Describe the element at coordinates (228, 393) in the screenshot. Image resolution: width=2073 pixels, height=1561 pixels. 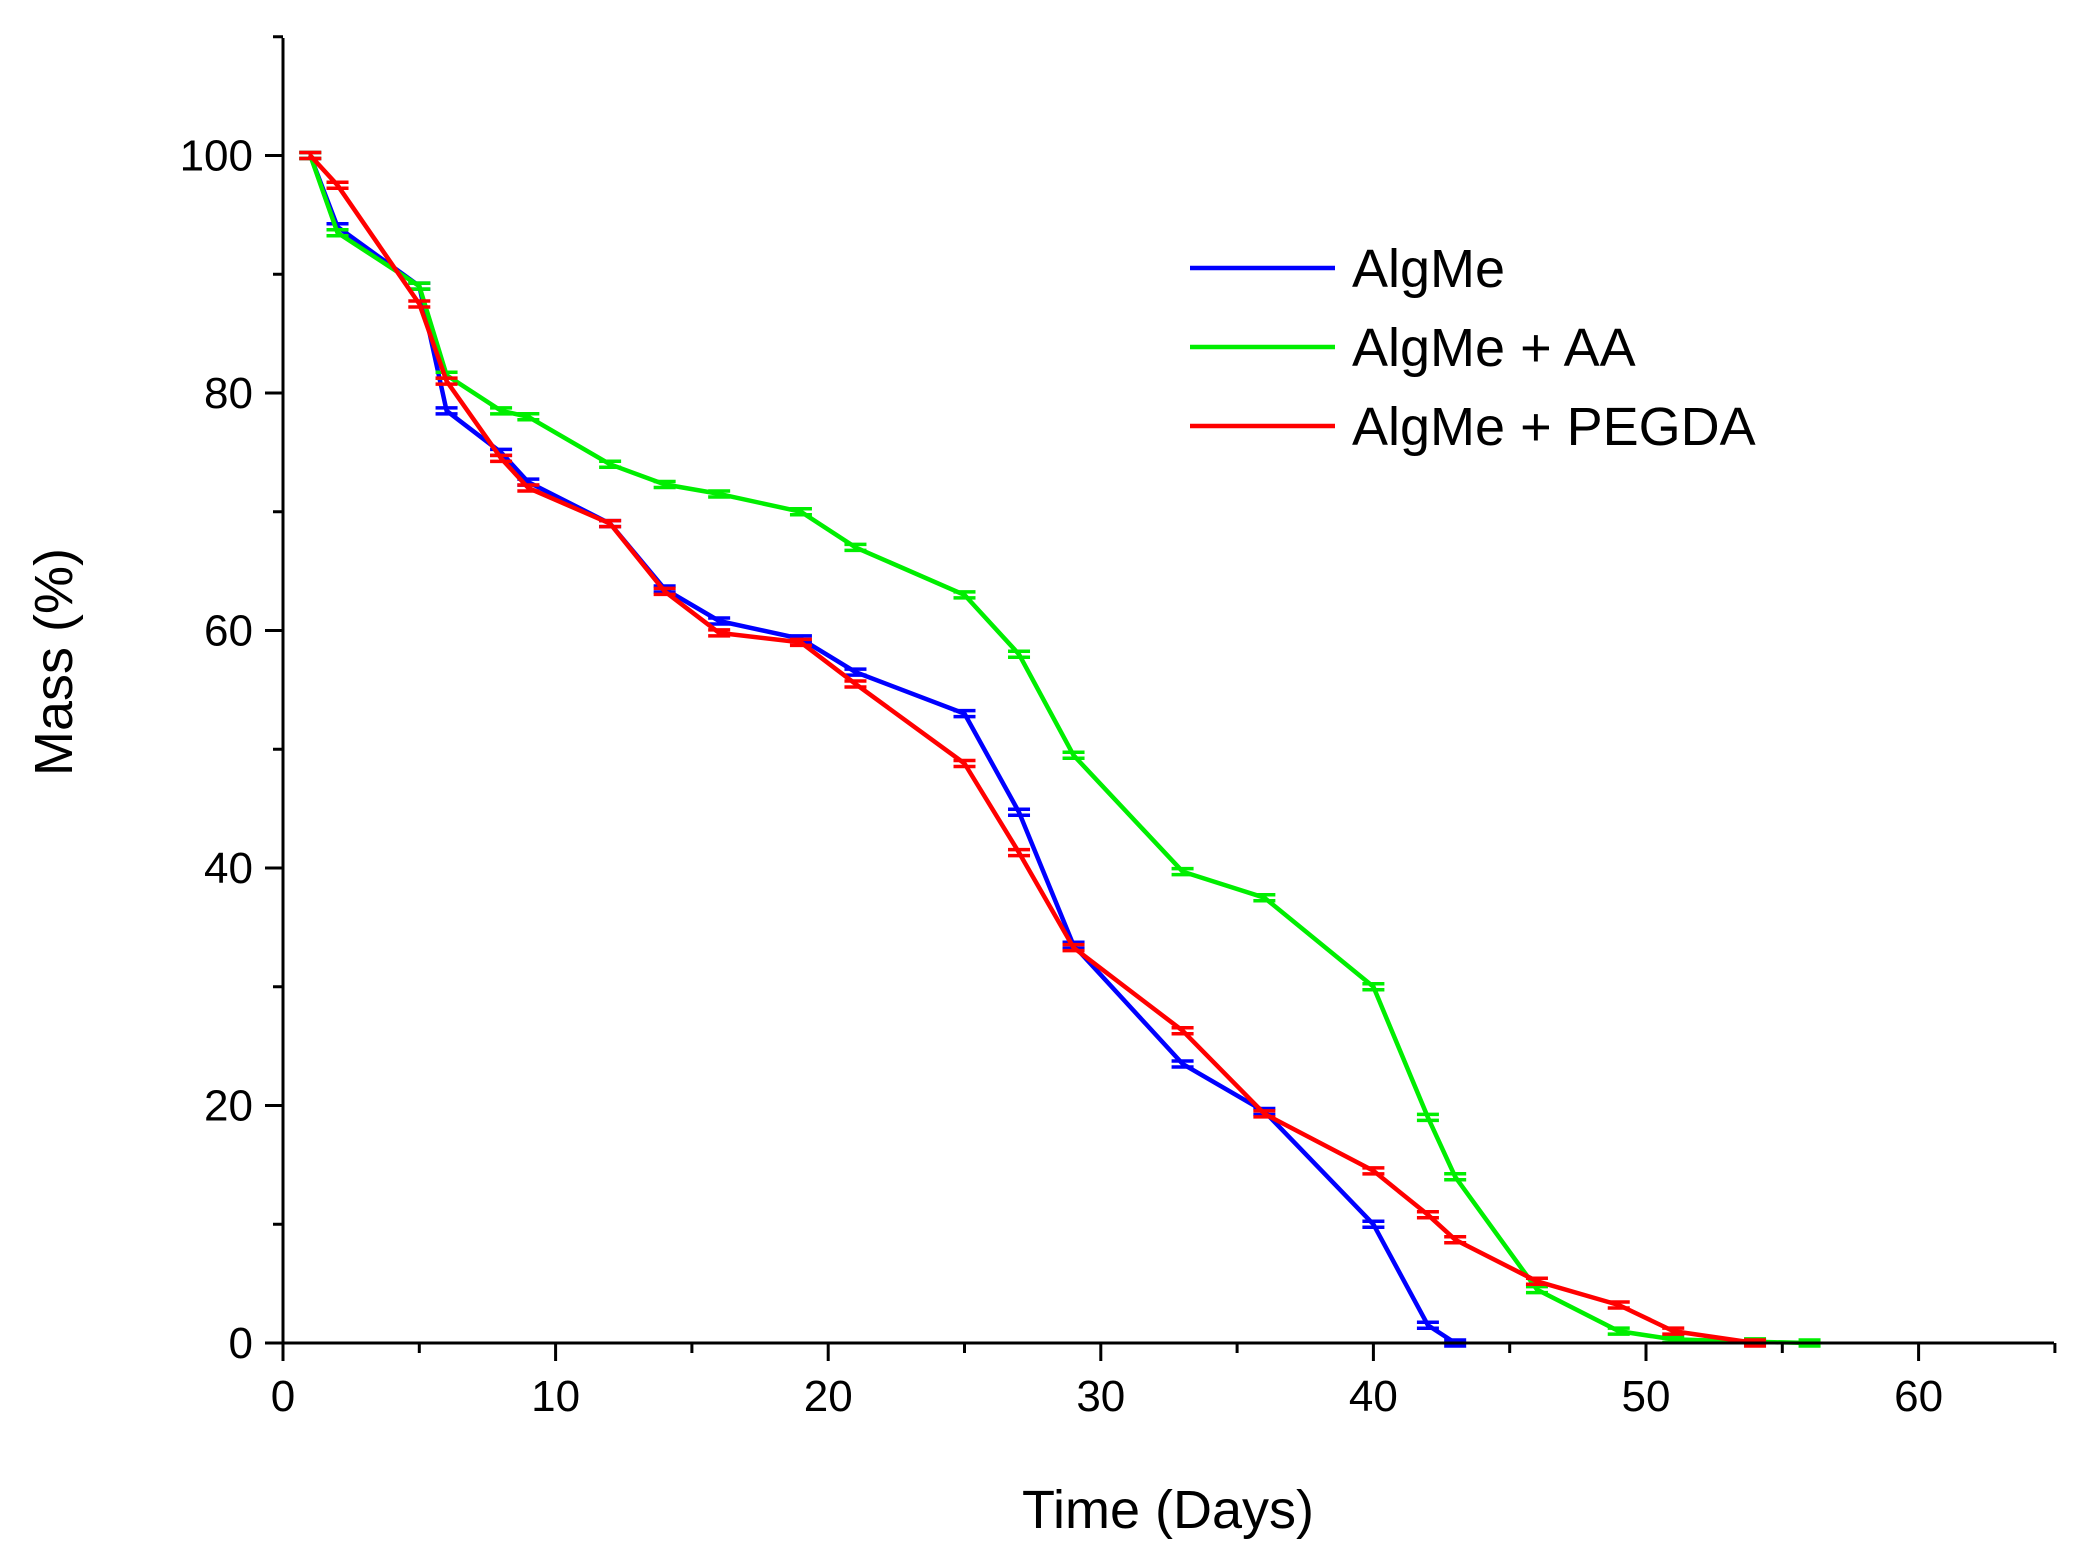
I see `y-tick-label: 80` at that location.